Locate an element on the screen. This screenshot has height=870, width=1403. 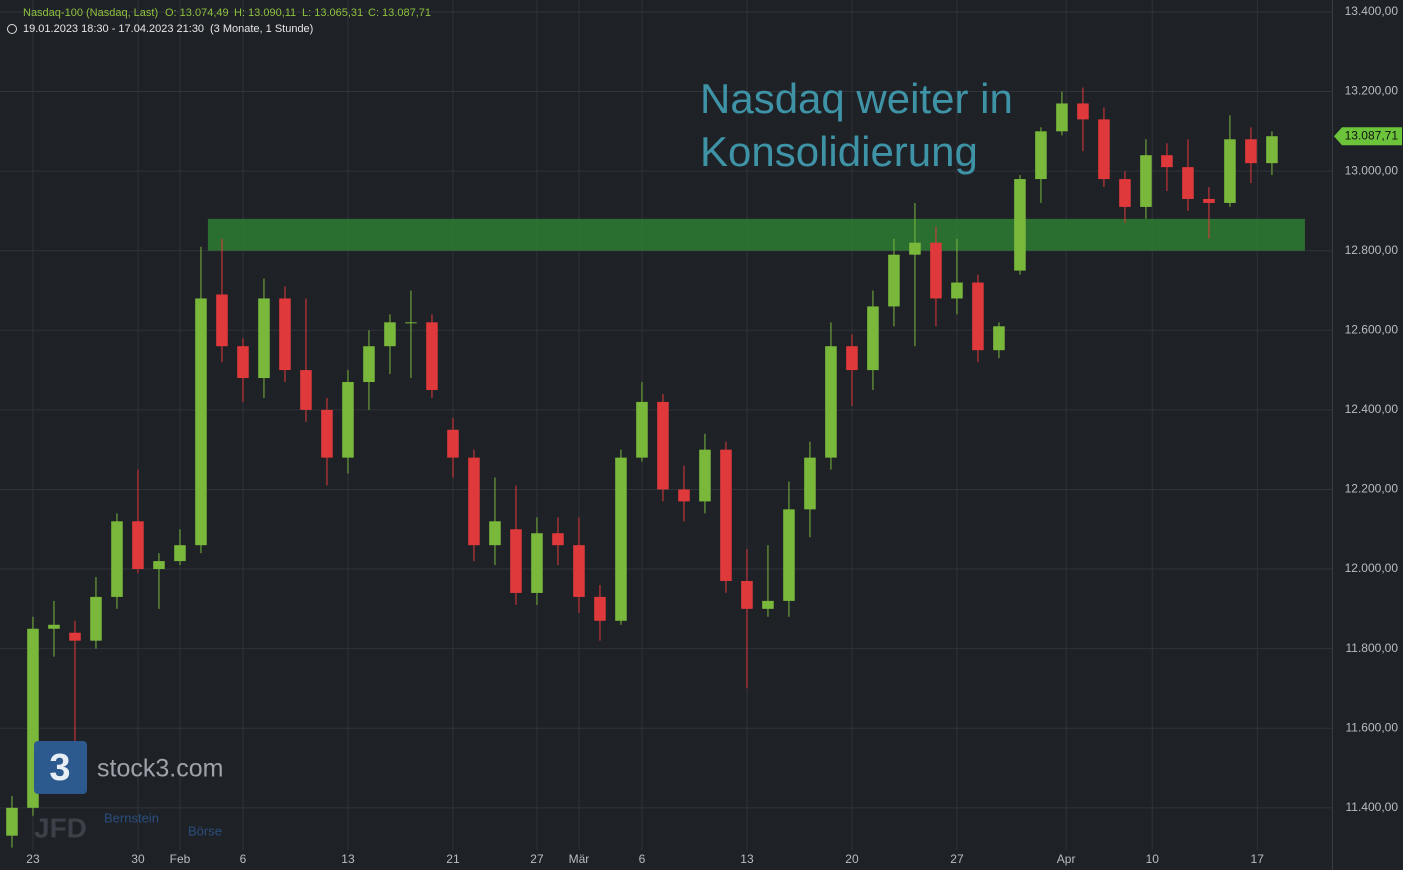
y-tick-label: 12.600,00 is located at coordinates (1372, 329).